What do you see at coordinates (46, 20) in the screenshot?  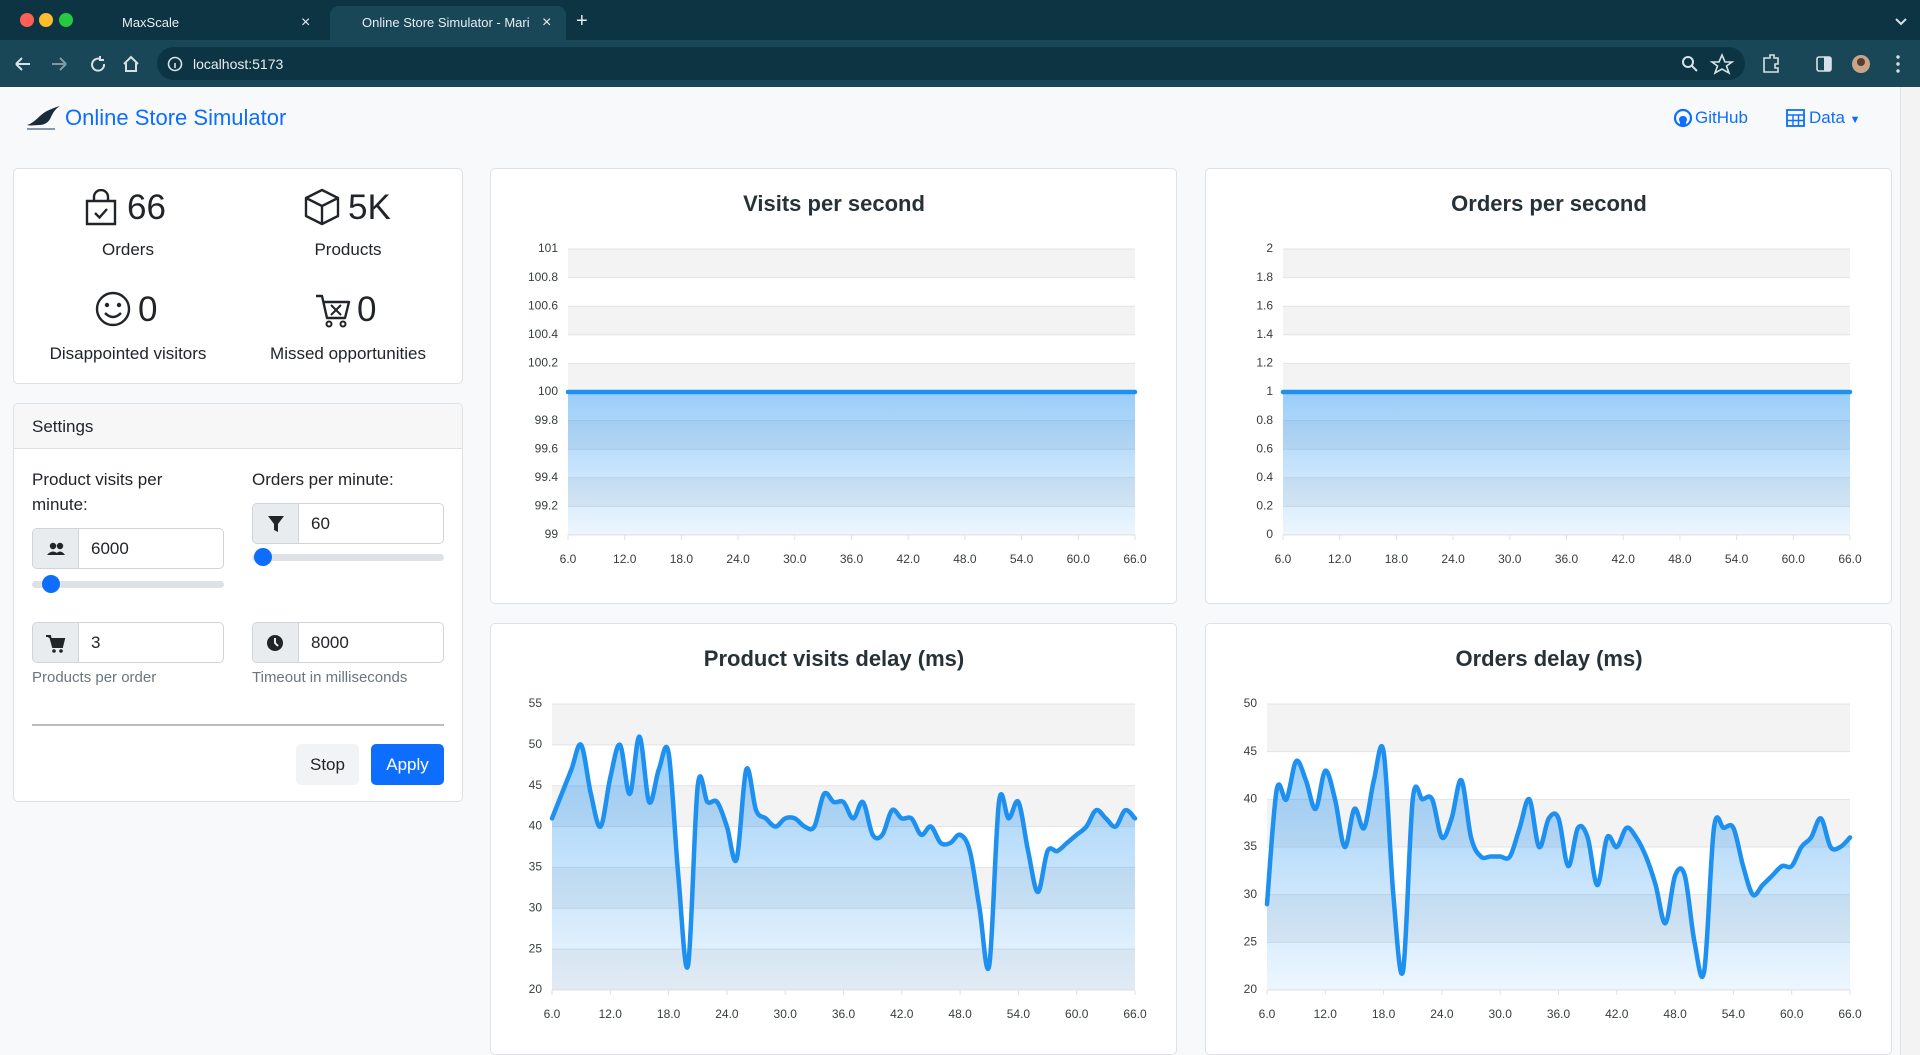 I see `minimize-window` at bounding box center [46, 20].